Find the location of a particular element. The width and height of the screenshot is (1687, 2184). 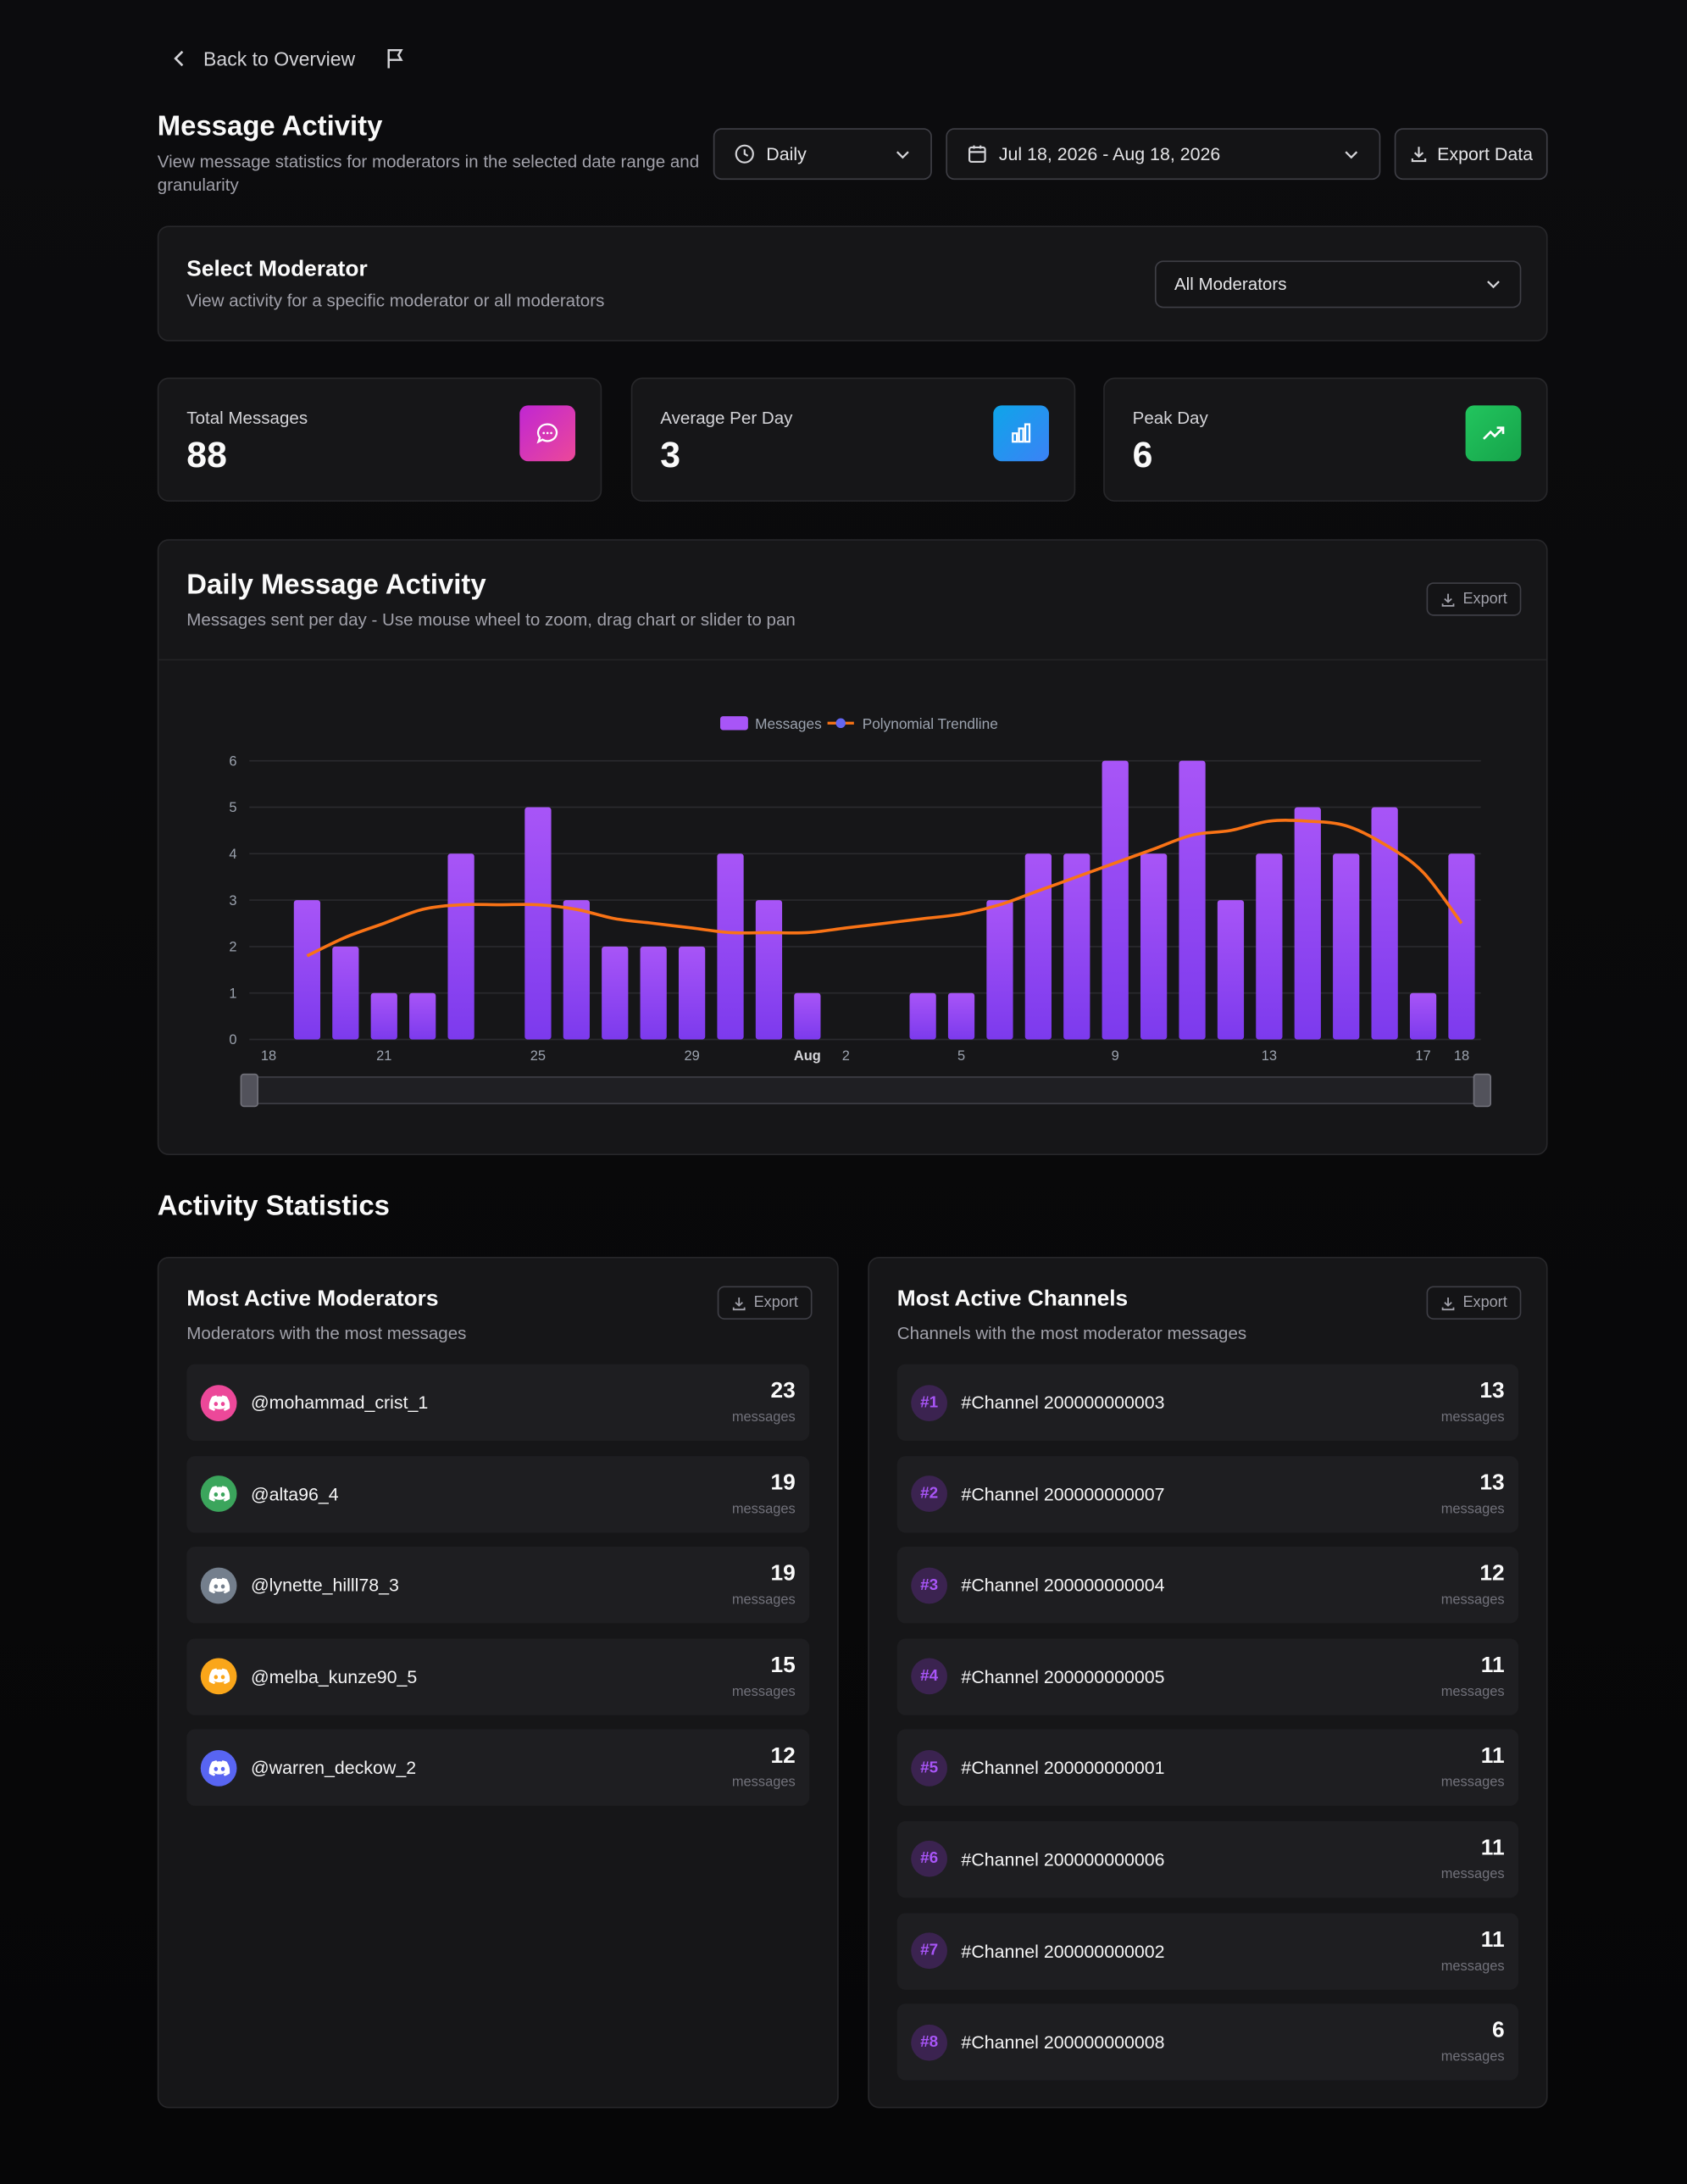

list-row: @mohammad_crist_1 23 messages is located at coordinates (498, 1402).